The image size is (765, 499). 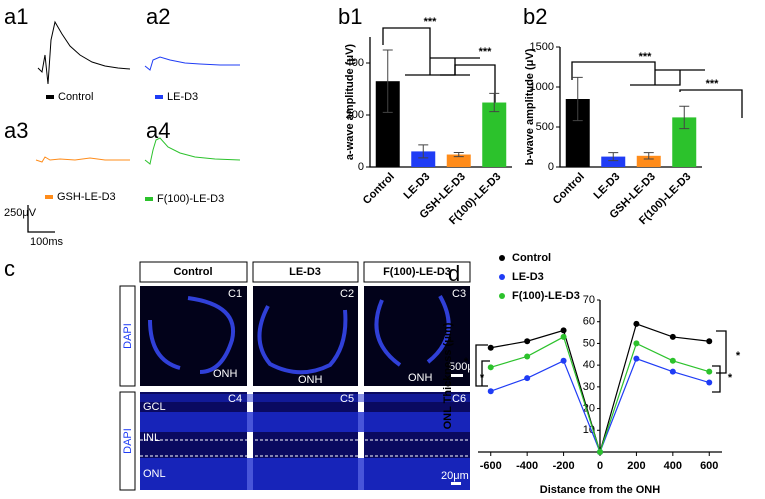 I want to click on x-tick-label: -600, so click(x=491, y=466).